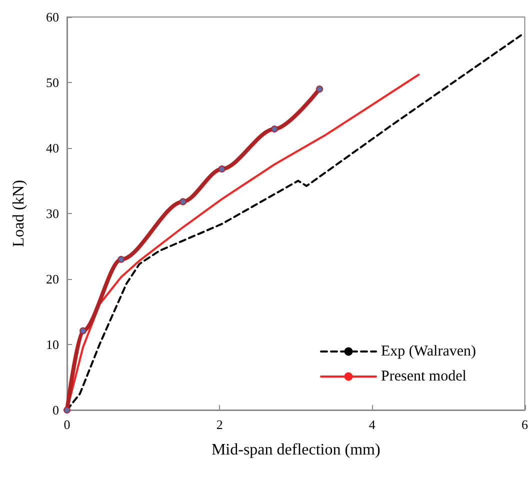  What do you see at coordinates (52, 213) in the screenshot?
I see `y-tick-label: 30` at bounding box center [52, 213].